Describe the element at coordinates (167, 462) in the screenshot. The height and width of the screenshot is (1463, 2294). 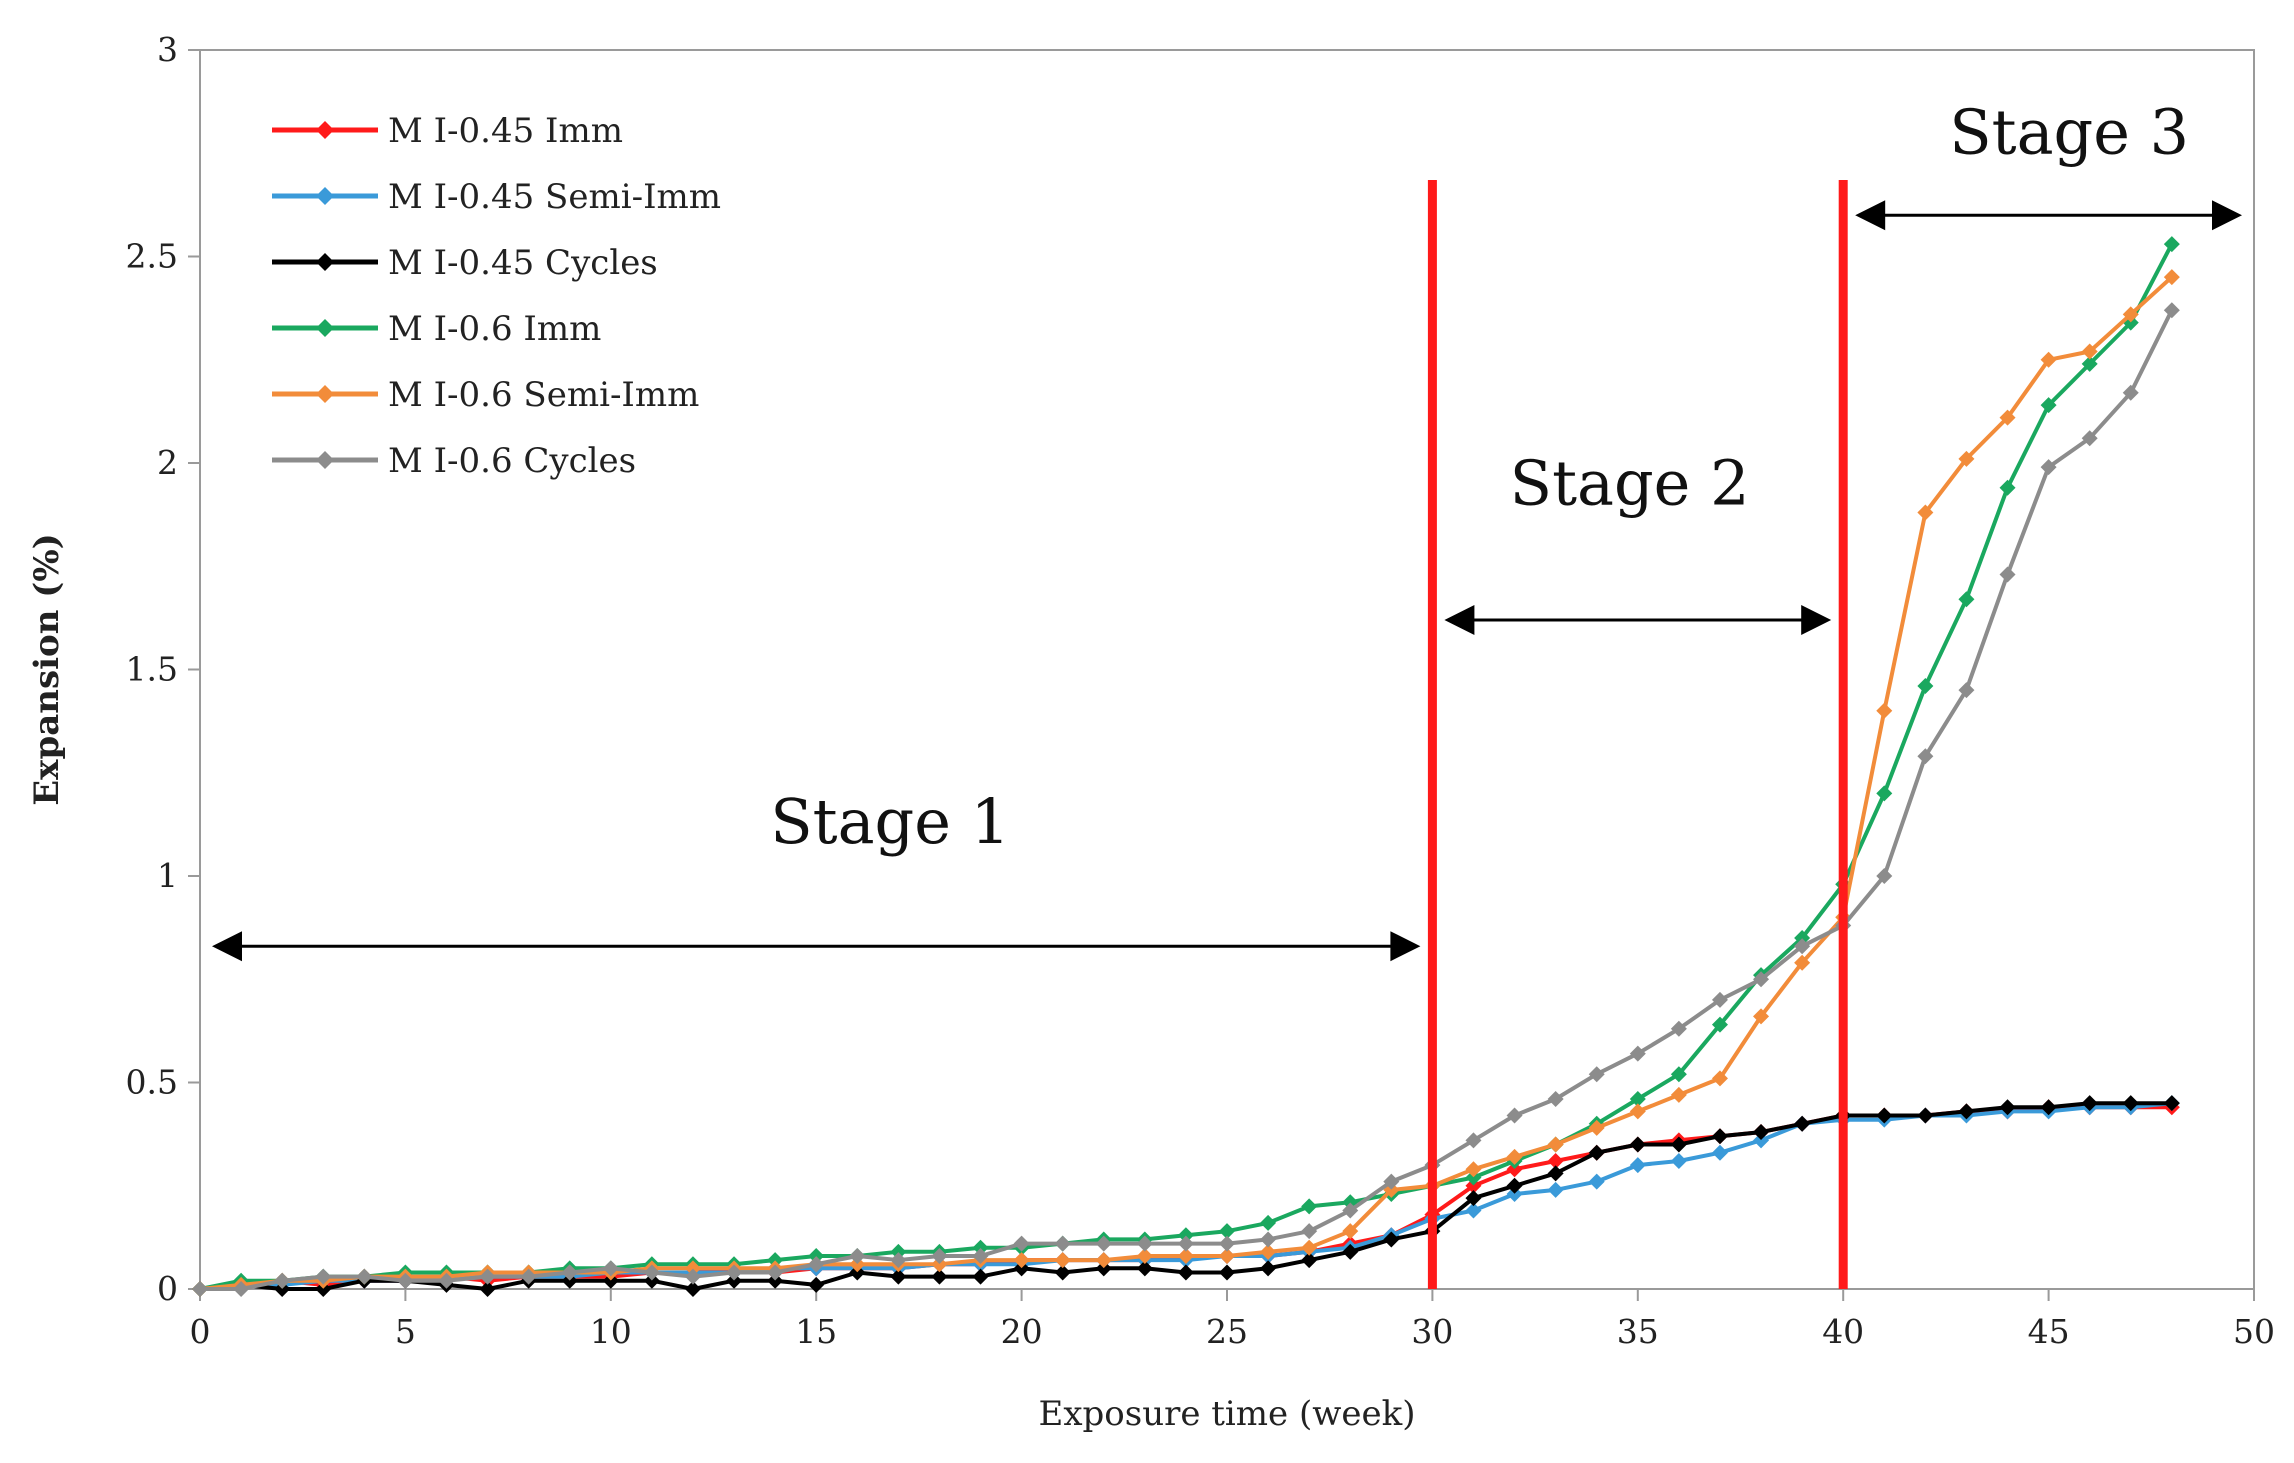
I see `y-tick-label: 2` at that location.